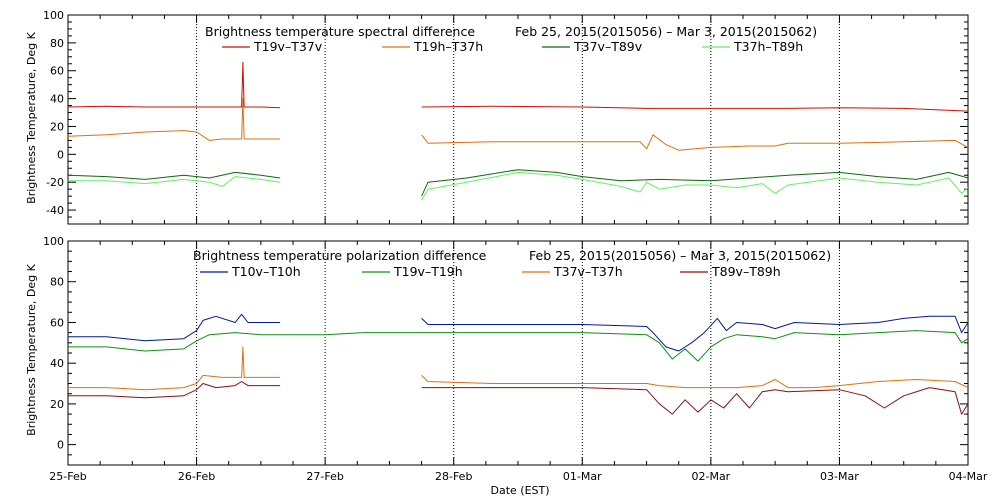  What do you see at coordinates (839, 476) in the screenshot?
I see `x-tick-label: 03-Mar` at bounding box center [839, 476].